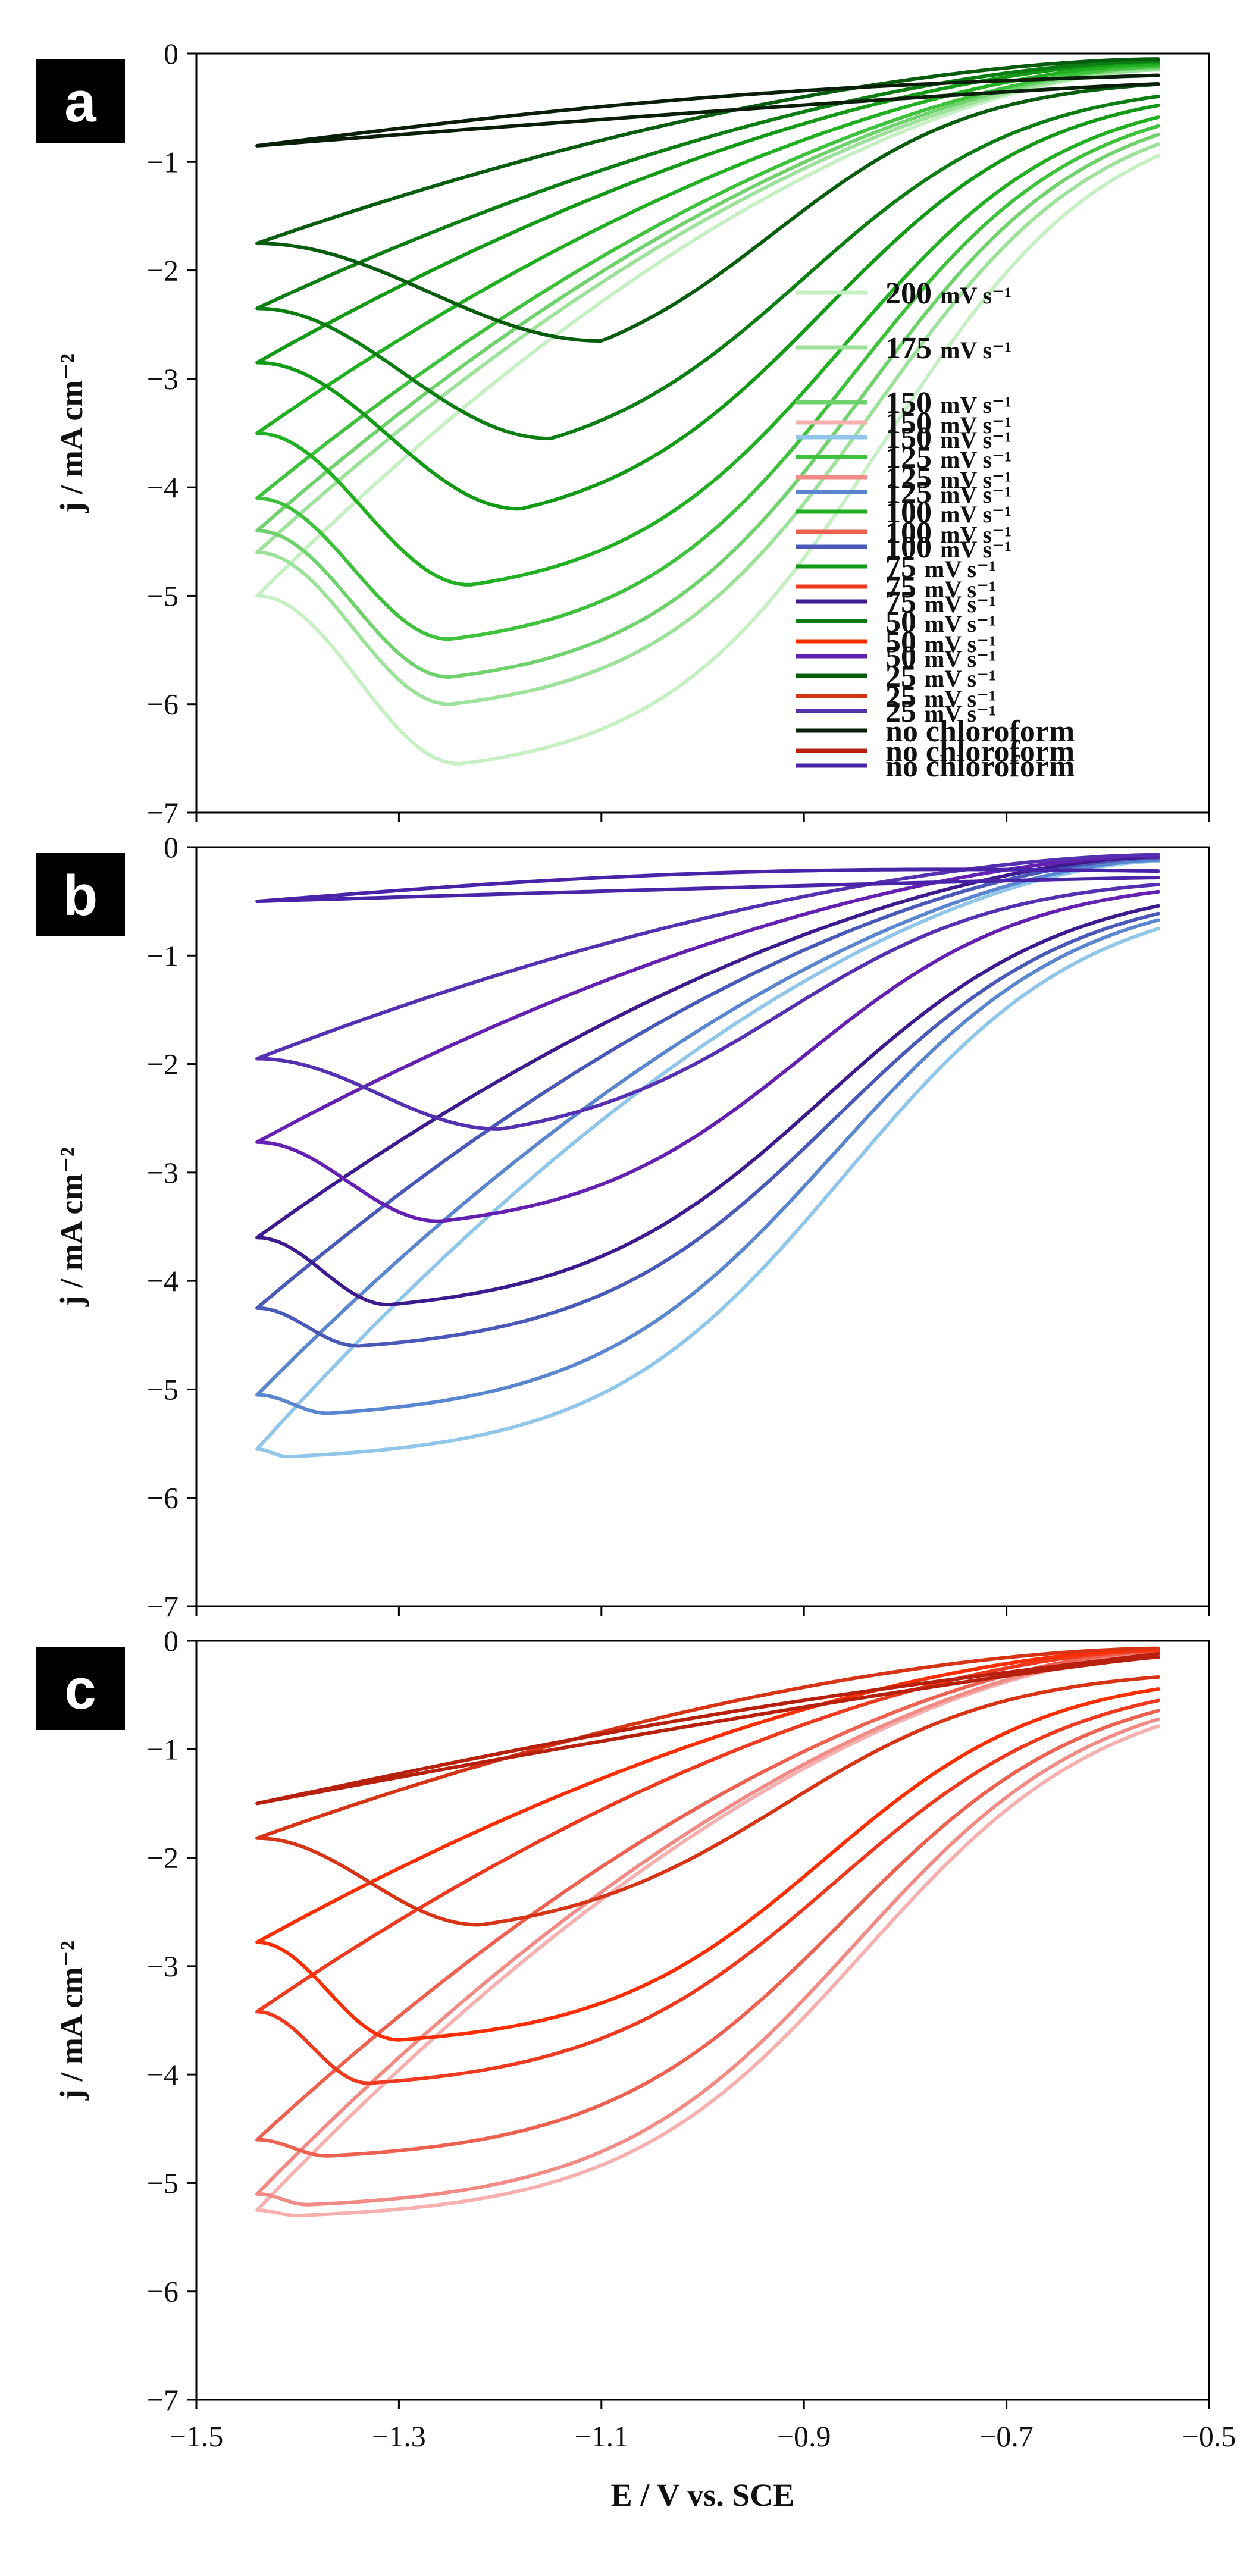  I want to click on panel-label: c, so click(80, 1689).